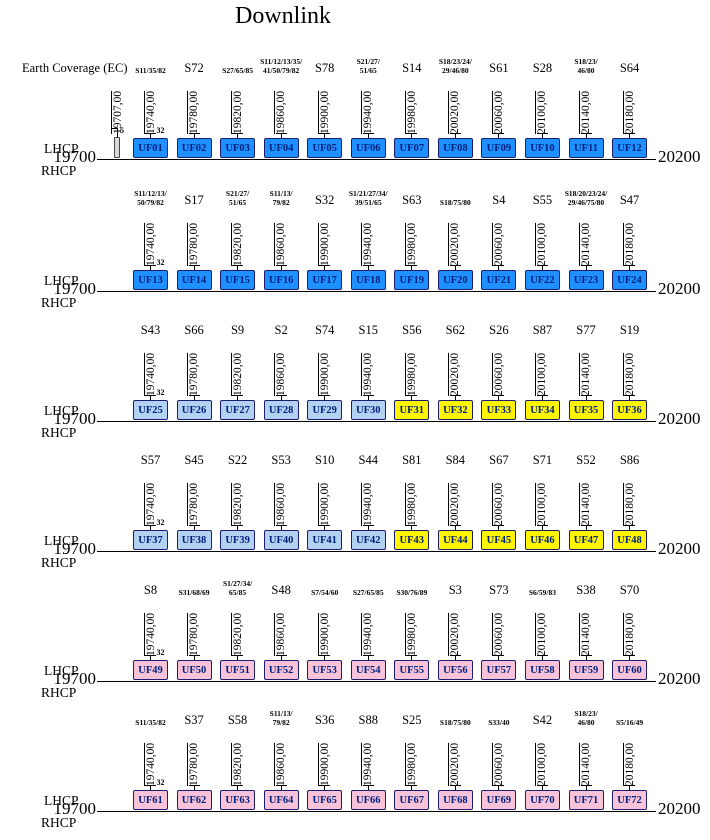 The height and width of the screenshot is (840, 710). I want to click on transponder-box: UF04, so click(281, 148).